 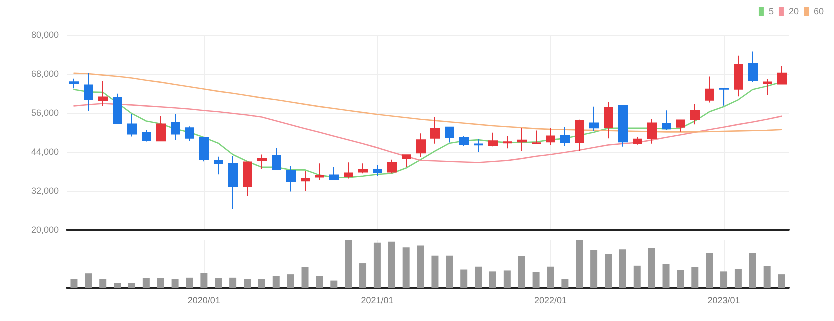 I want to click on y-tick-label: 56,000, so click(x=45, y=113).